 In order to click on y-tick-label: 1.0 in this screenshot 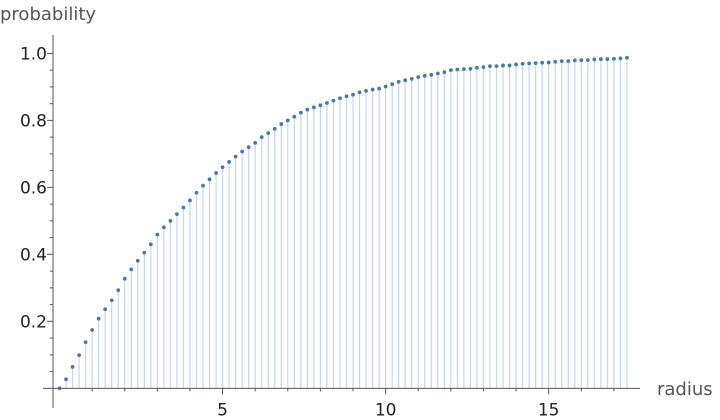, I will do `click(33, 54)`.